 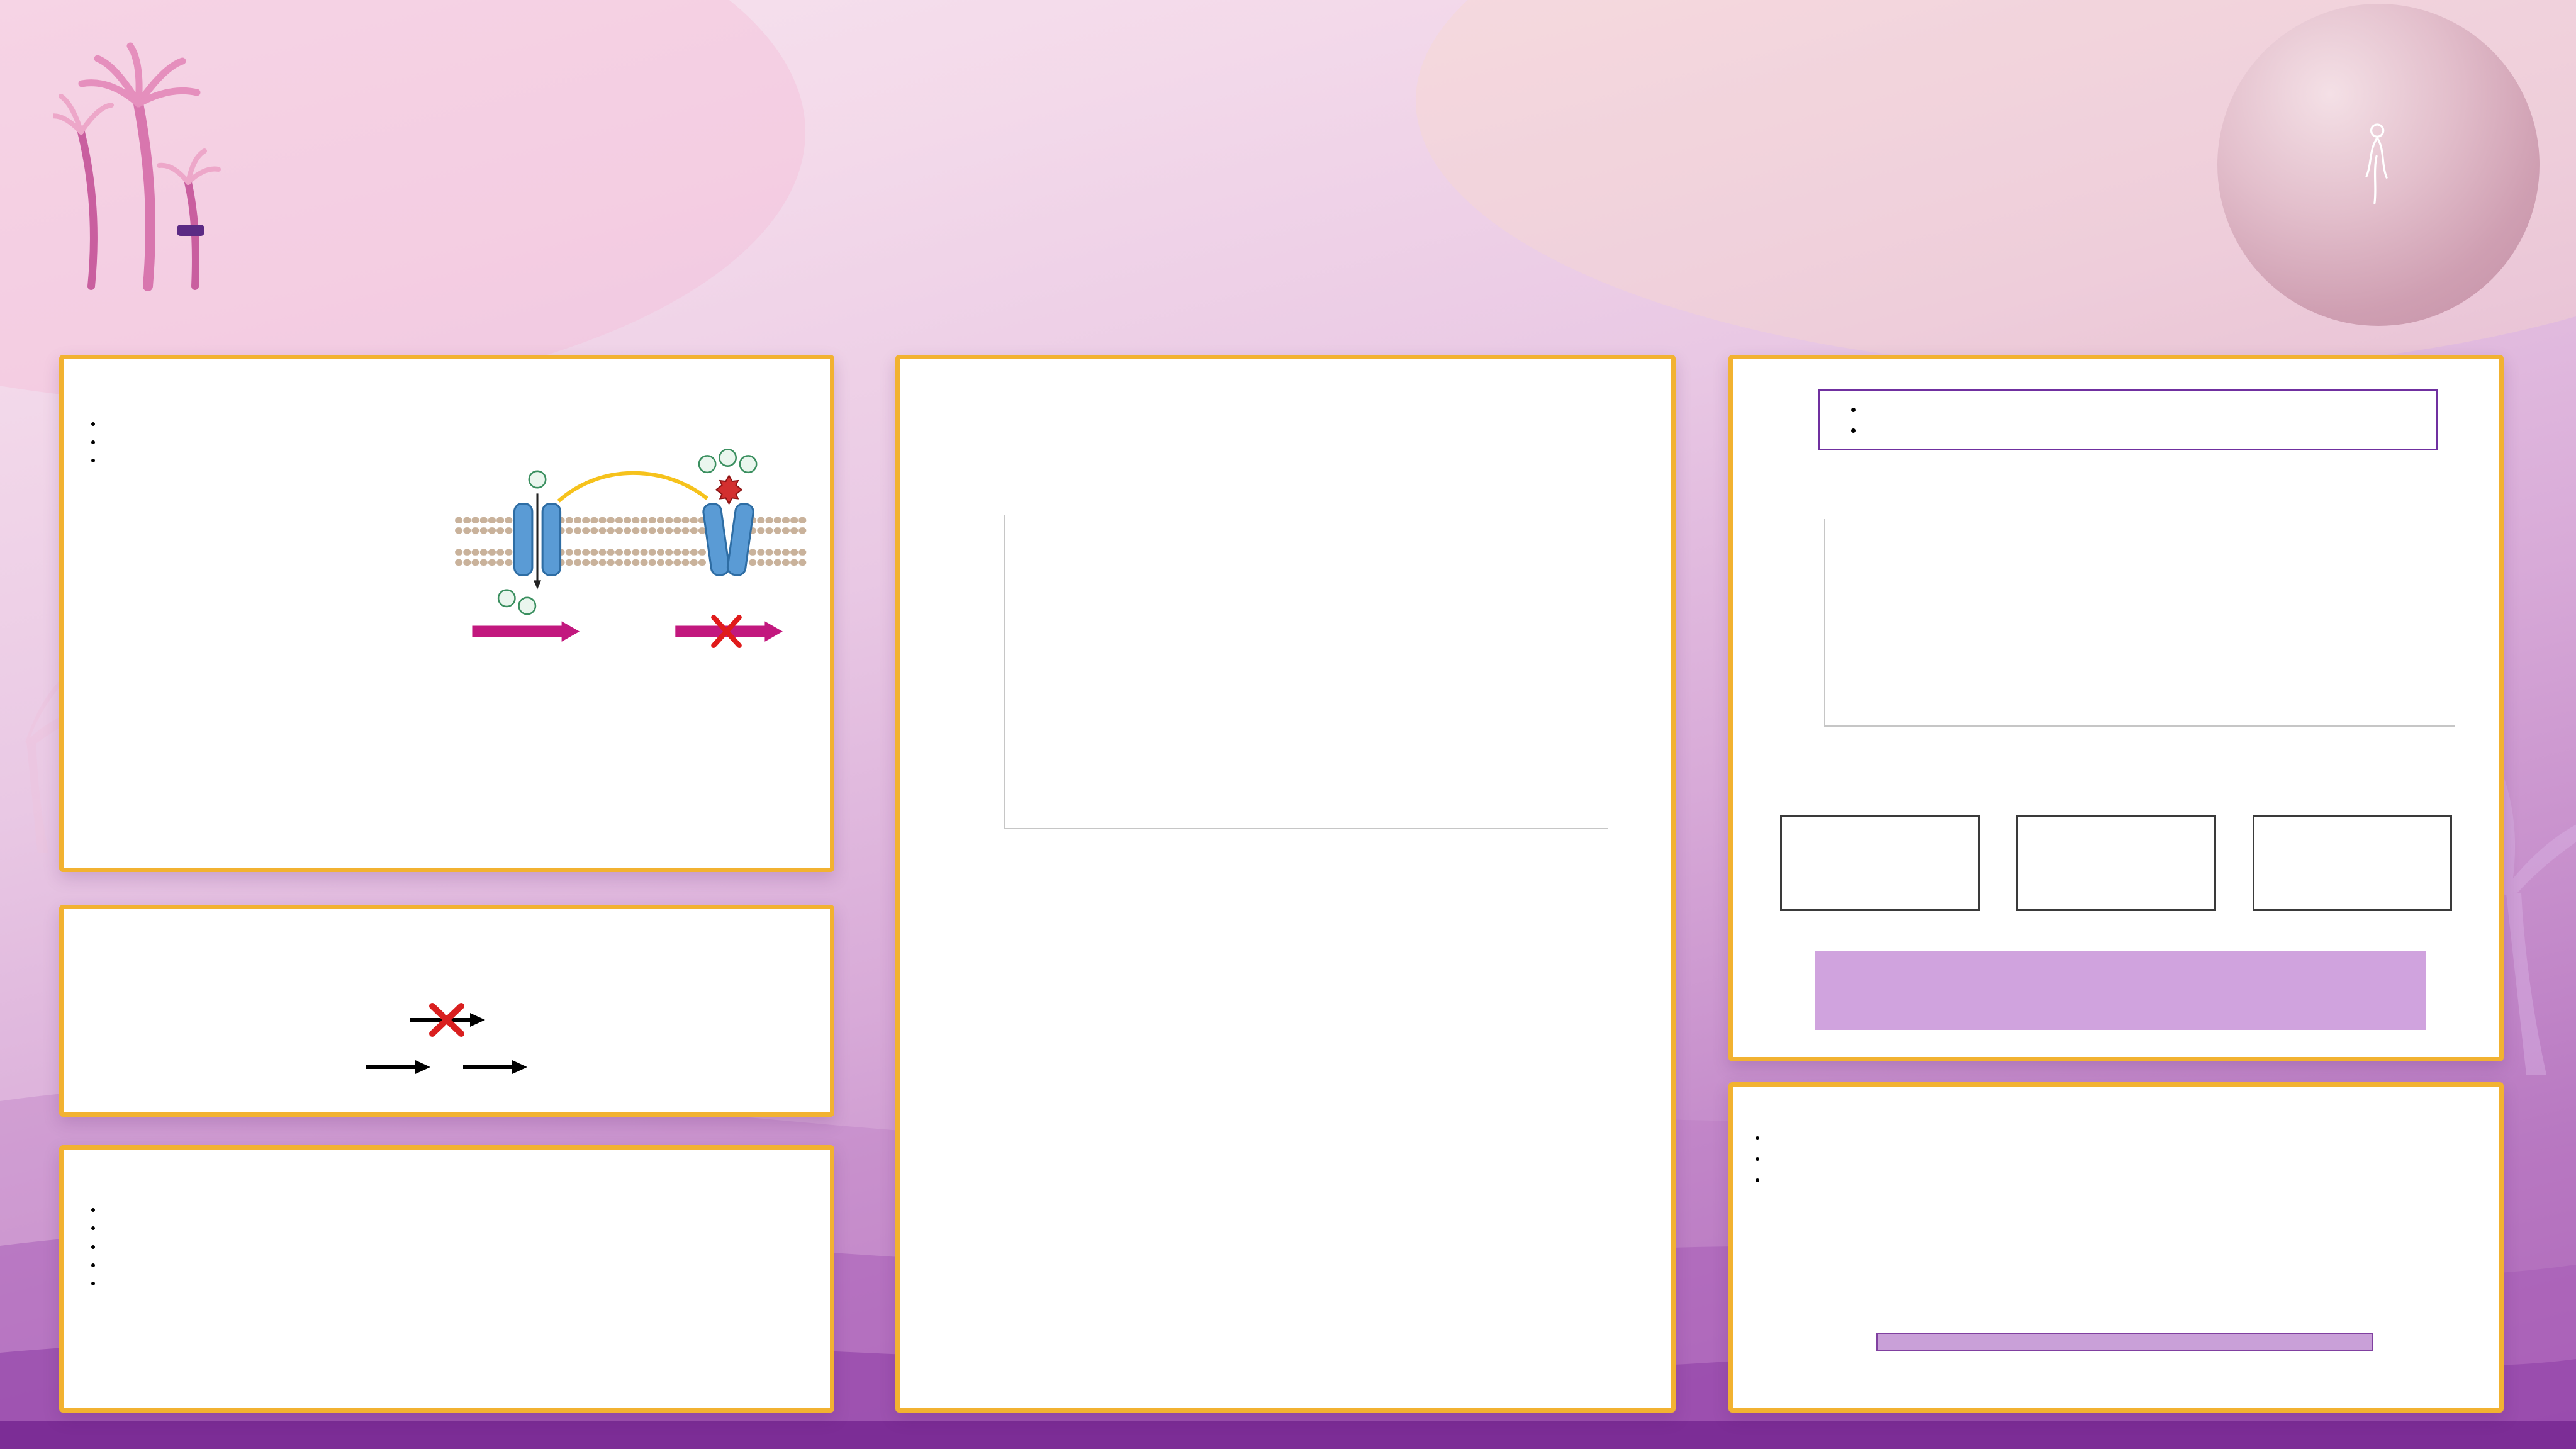 I want to click on woman-figure-icon, so click(x=2376, y=163).